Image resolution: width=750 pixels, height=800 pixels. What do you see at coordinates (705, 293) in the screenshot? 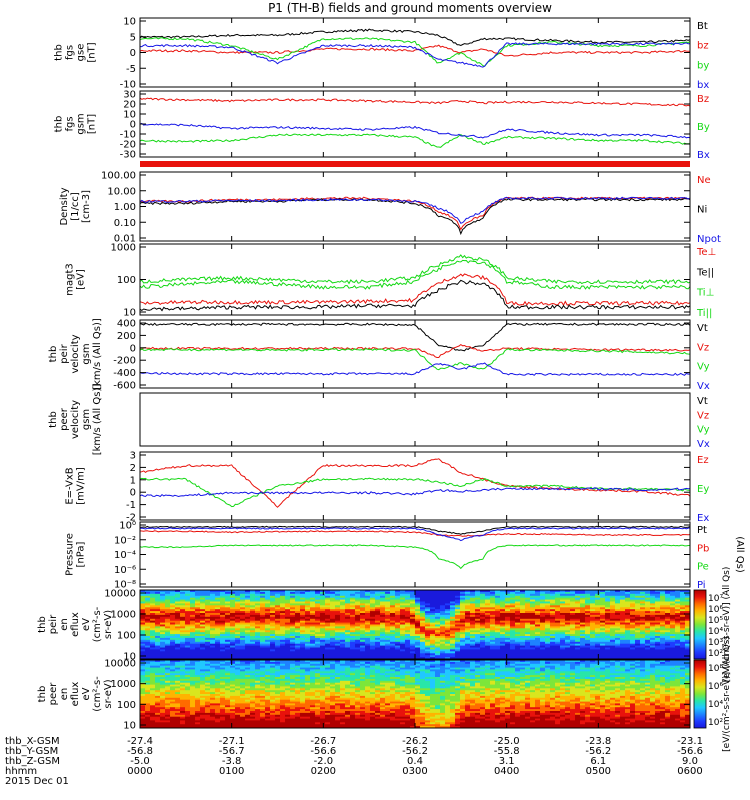
I see `legend-Ti⊥: Ti⊥` at bounding box center [705, 293].